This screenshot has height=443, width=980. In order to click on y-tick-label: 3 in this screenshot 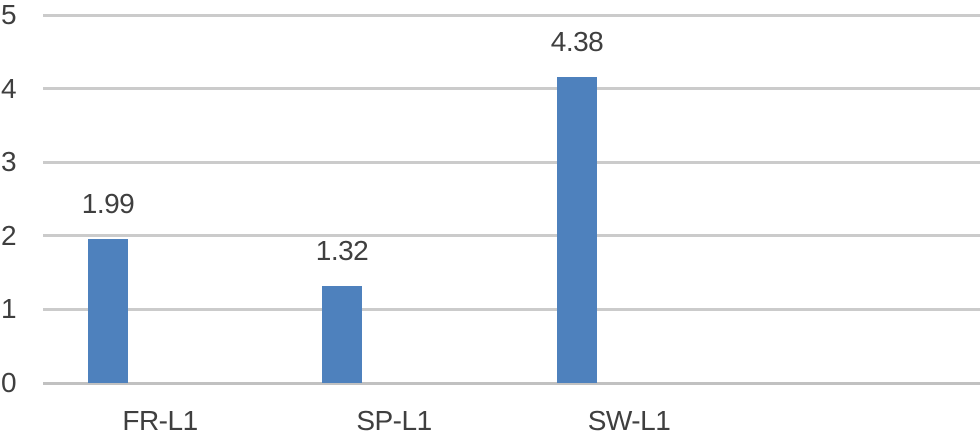, I will do `click(9, 161)`.